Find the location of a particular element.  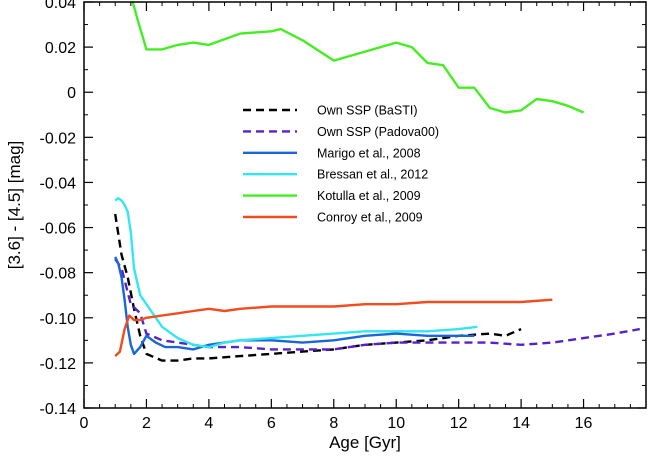

x-tick-label: 0 is located at coordinates (84, 423).